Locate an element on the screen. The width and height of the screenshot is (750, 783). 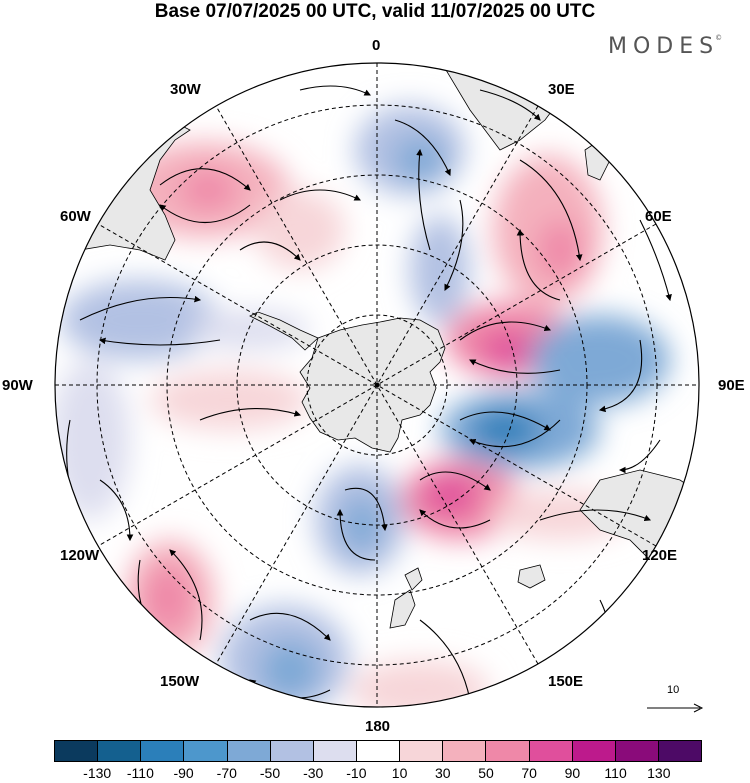
brand-text: MODES is located at coordinates (664, 46).